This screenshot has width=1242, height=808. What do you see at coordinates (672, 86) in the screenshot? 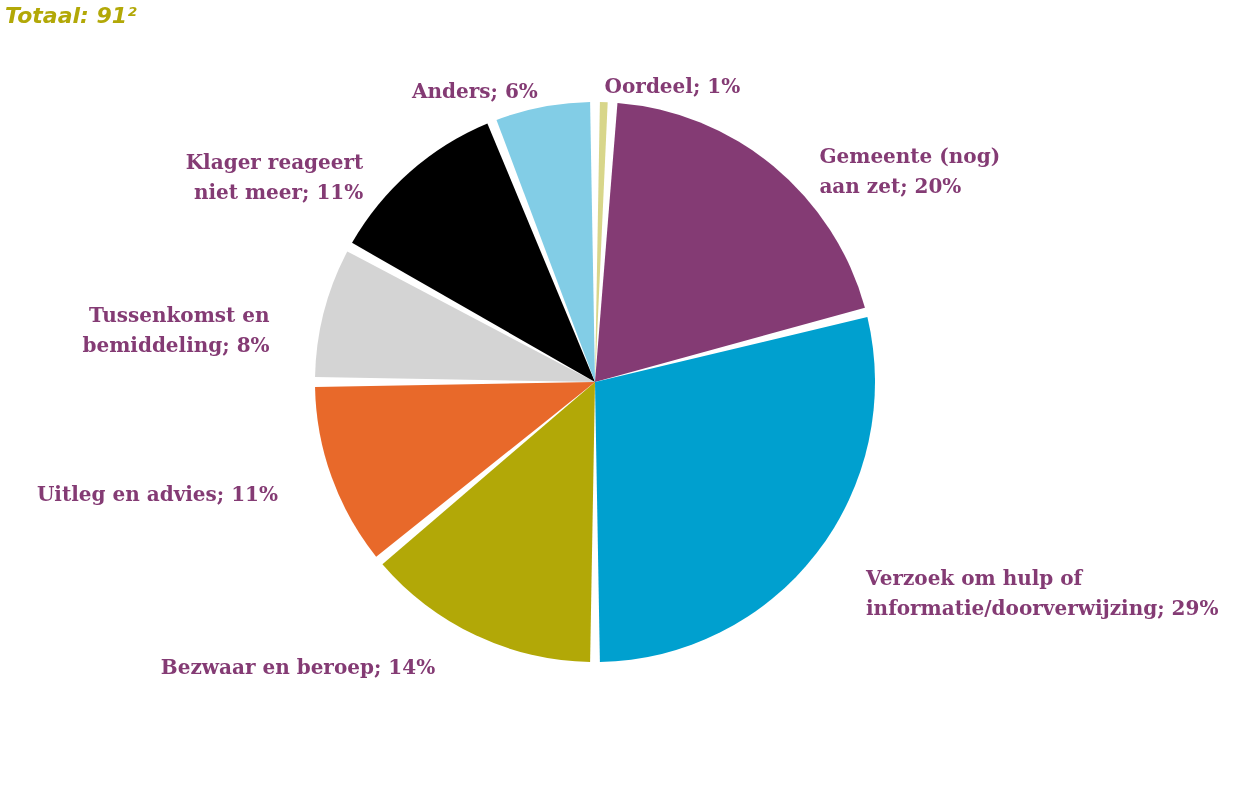
I see `slice-label: Oordeel; 1%` at bounding box center [672, 86].